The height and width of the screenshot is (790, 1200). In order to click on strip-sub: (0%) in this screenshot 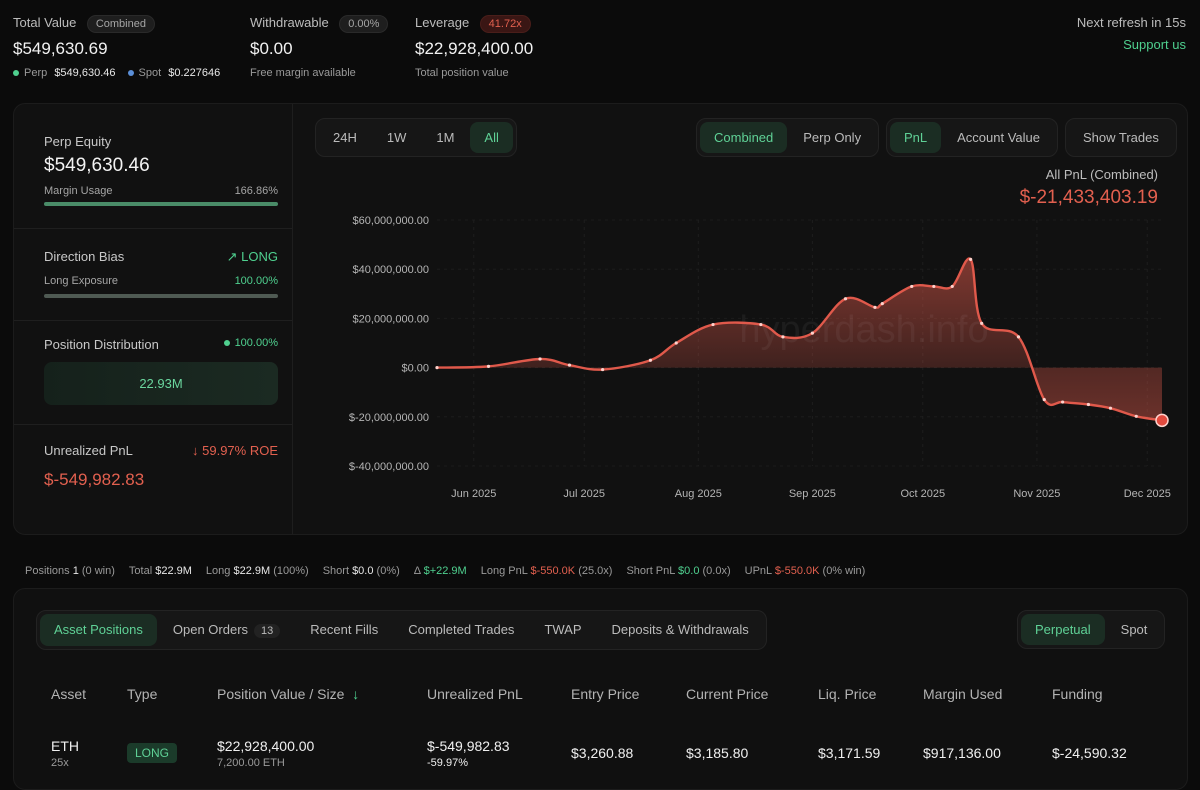, I will do `click(388, 571)`.